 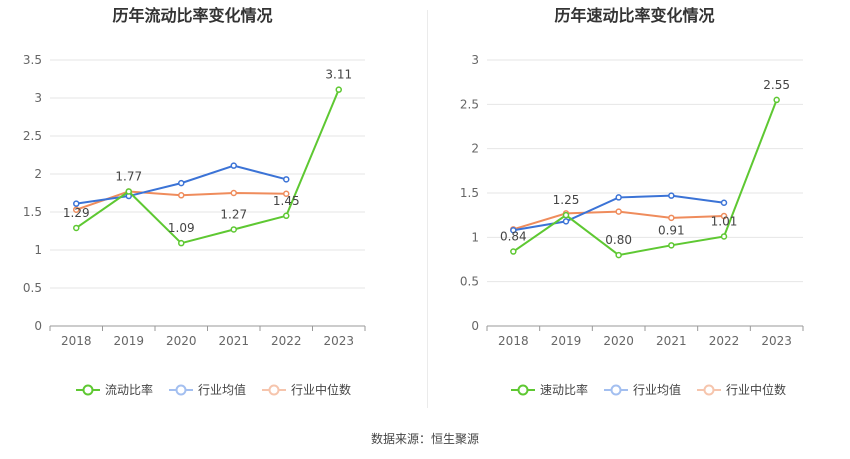 What do you see at coordinates (32, 60) in the screenshot?
I see `y-tick-label: 3.5` at bounding box center [32, 60].